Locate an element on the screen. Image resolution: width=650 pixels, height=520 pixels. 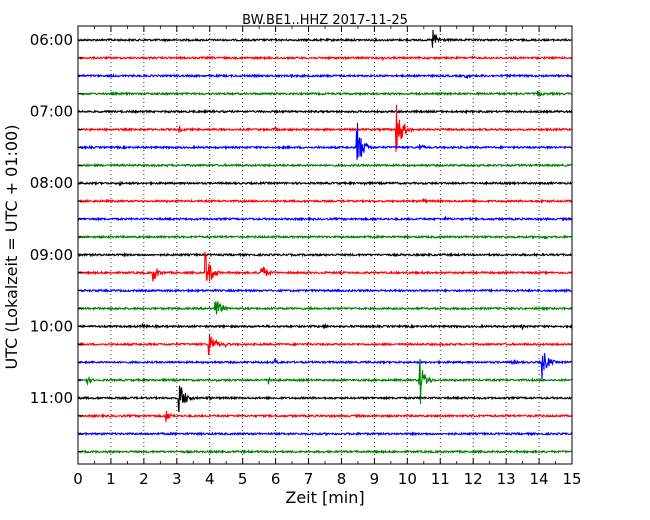
y-tick-label: 09:00 is located at coordinates (51, 255).